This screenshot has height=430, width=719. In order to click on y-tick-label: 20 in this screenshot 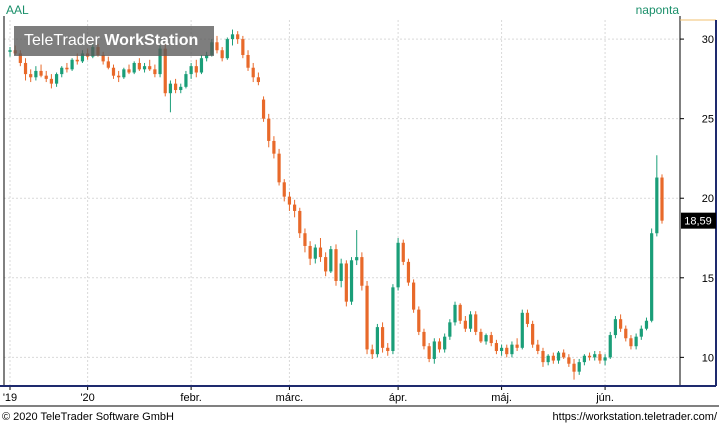, I will do `click(708, 199)`.